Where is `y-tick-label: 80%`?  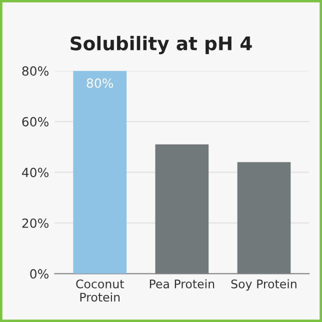
y-tick-label: 80% is located at coordinates (35, 71).